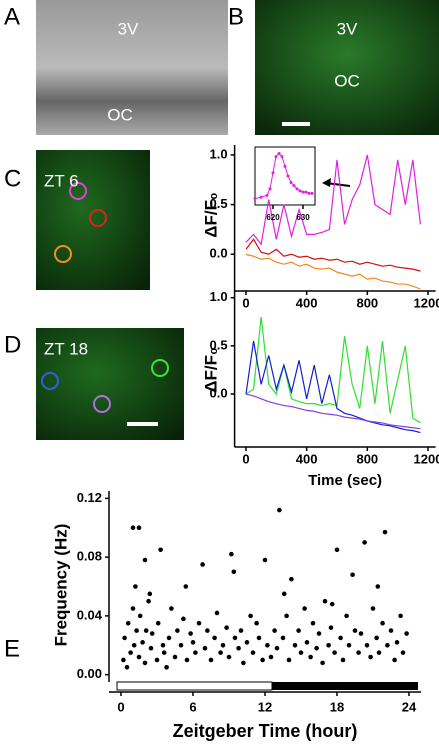  Describe the element at coordinates (307, 302) in the screenshot. I see `x-tick-label: 400` at that location.